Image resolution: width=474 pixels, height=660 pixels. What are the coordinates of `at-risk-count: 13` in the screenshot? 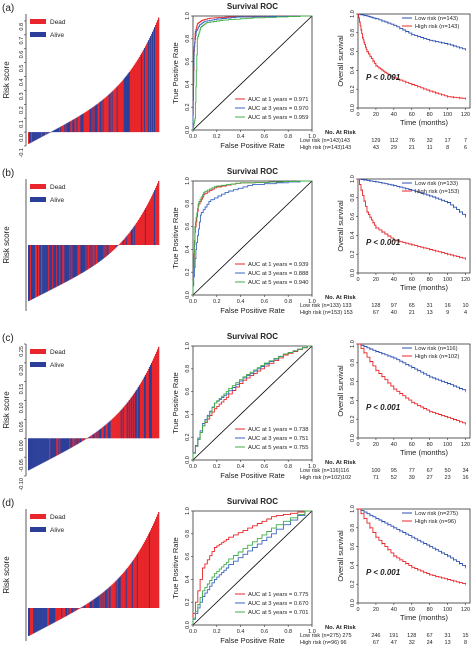 It's located at (430, 313).